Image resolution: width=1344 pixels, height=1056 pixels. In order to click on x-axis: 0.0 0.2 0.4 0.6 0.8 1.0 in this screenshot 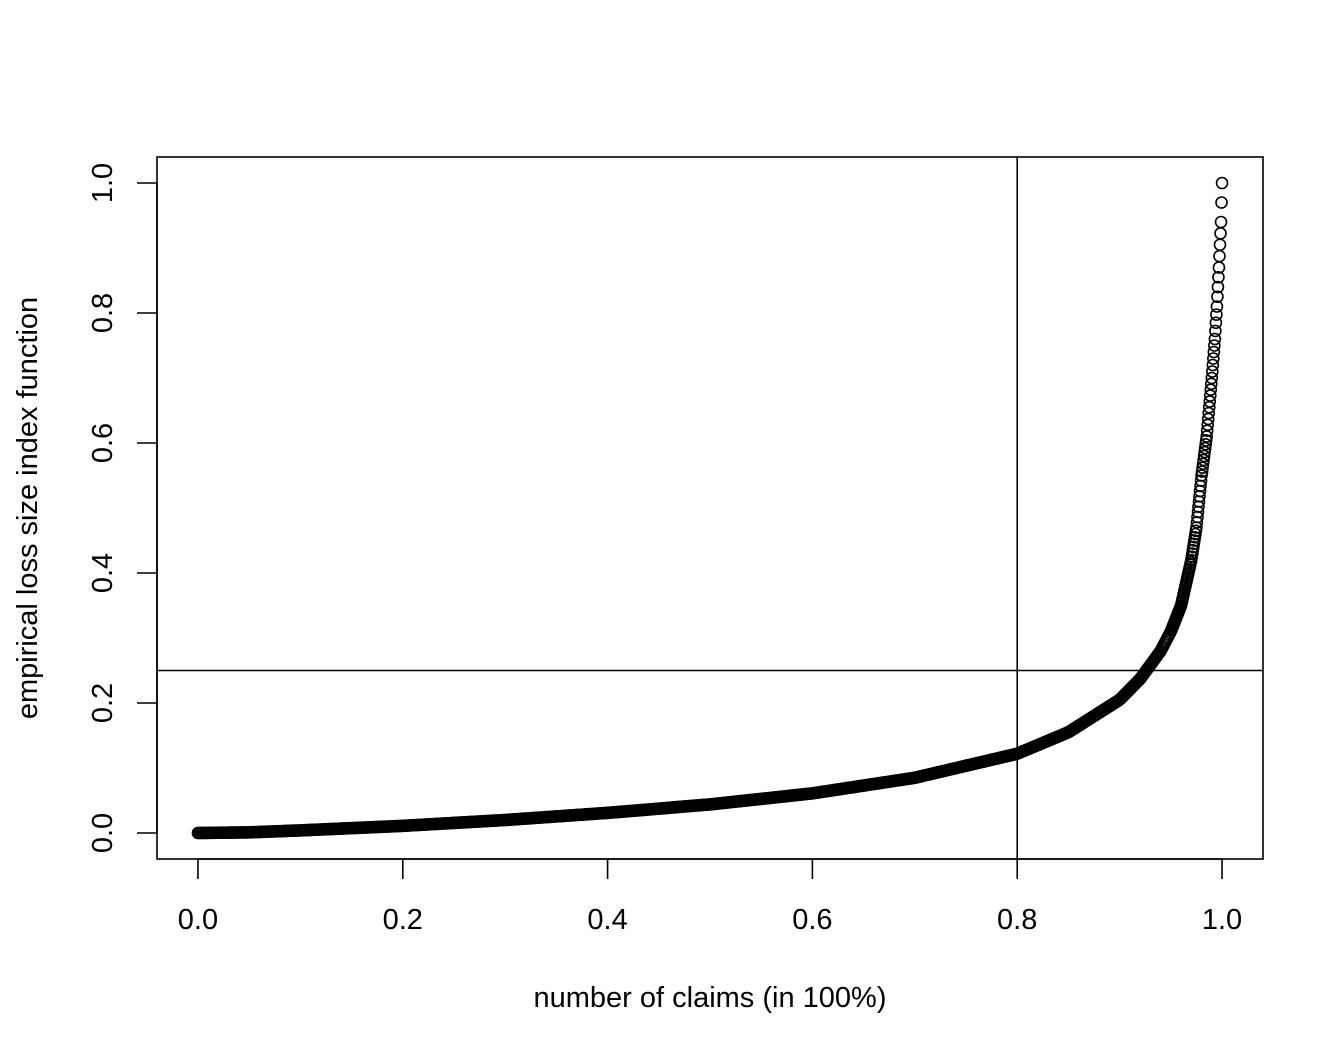, I will do `click(710, 897)`.